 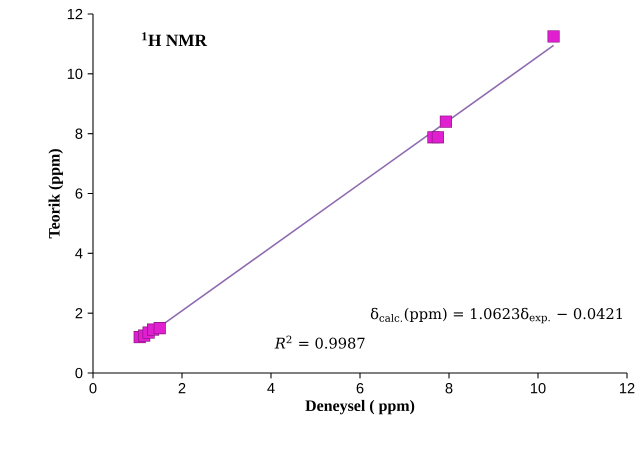 I want to click on x-tick-label: 10, so click(x=538, y=388).